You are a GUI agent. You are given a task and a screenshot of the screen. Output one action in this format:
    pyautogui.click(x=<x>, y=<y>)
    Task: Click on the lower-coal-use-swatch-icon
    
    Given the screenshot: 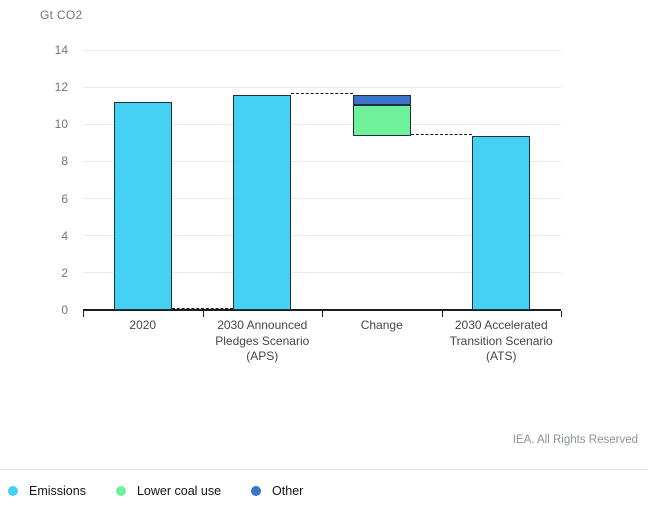 What is the action you would take?
    pyautogui.click(x=120, y=491)
    